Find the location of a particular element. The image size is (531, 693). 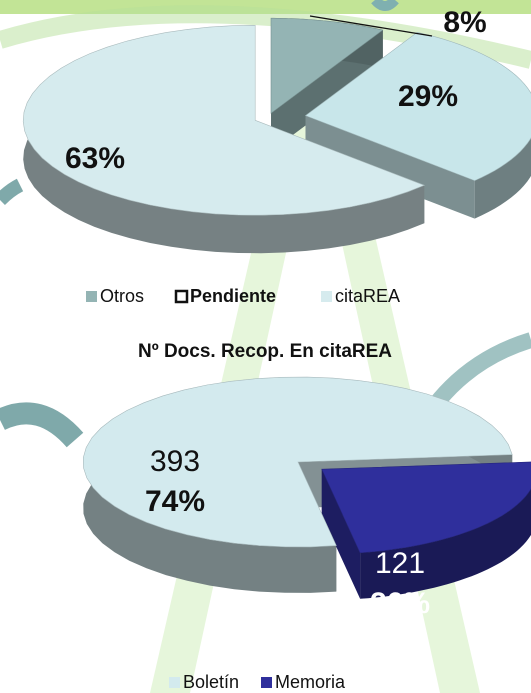

leader-line is located at coordinates (371, 26).